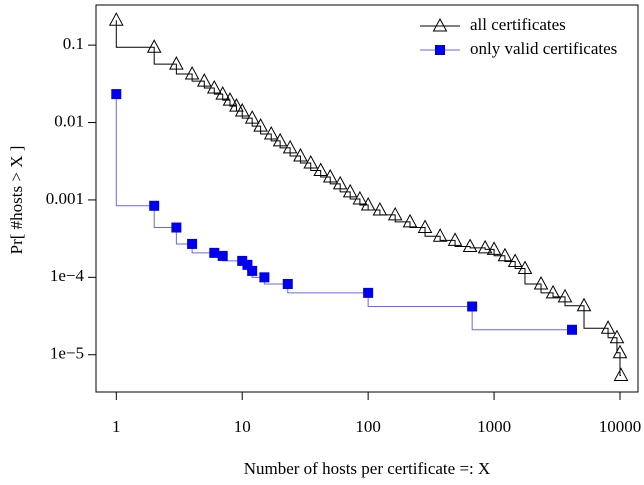 The width and height of the screenshot is (644, 485). I want to click on y-tick-label: 0.001, so click(65, 198).